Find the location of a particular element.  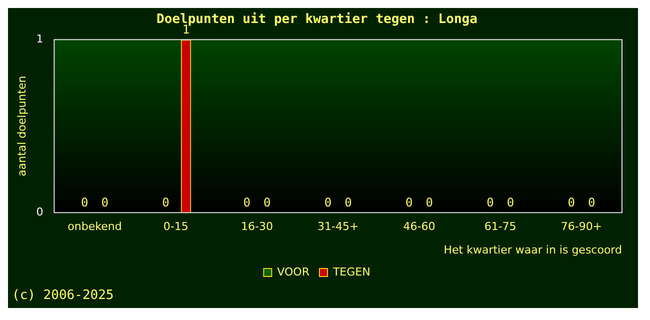

legend-label: VOOR is located at coordinates (293, 271).